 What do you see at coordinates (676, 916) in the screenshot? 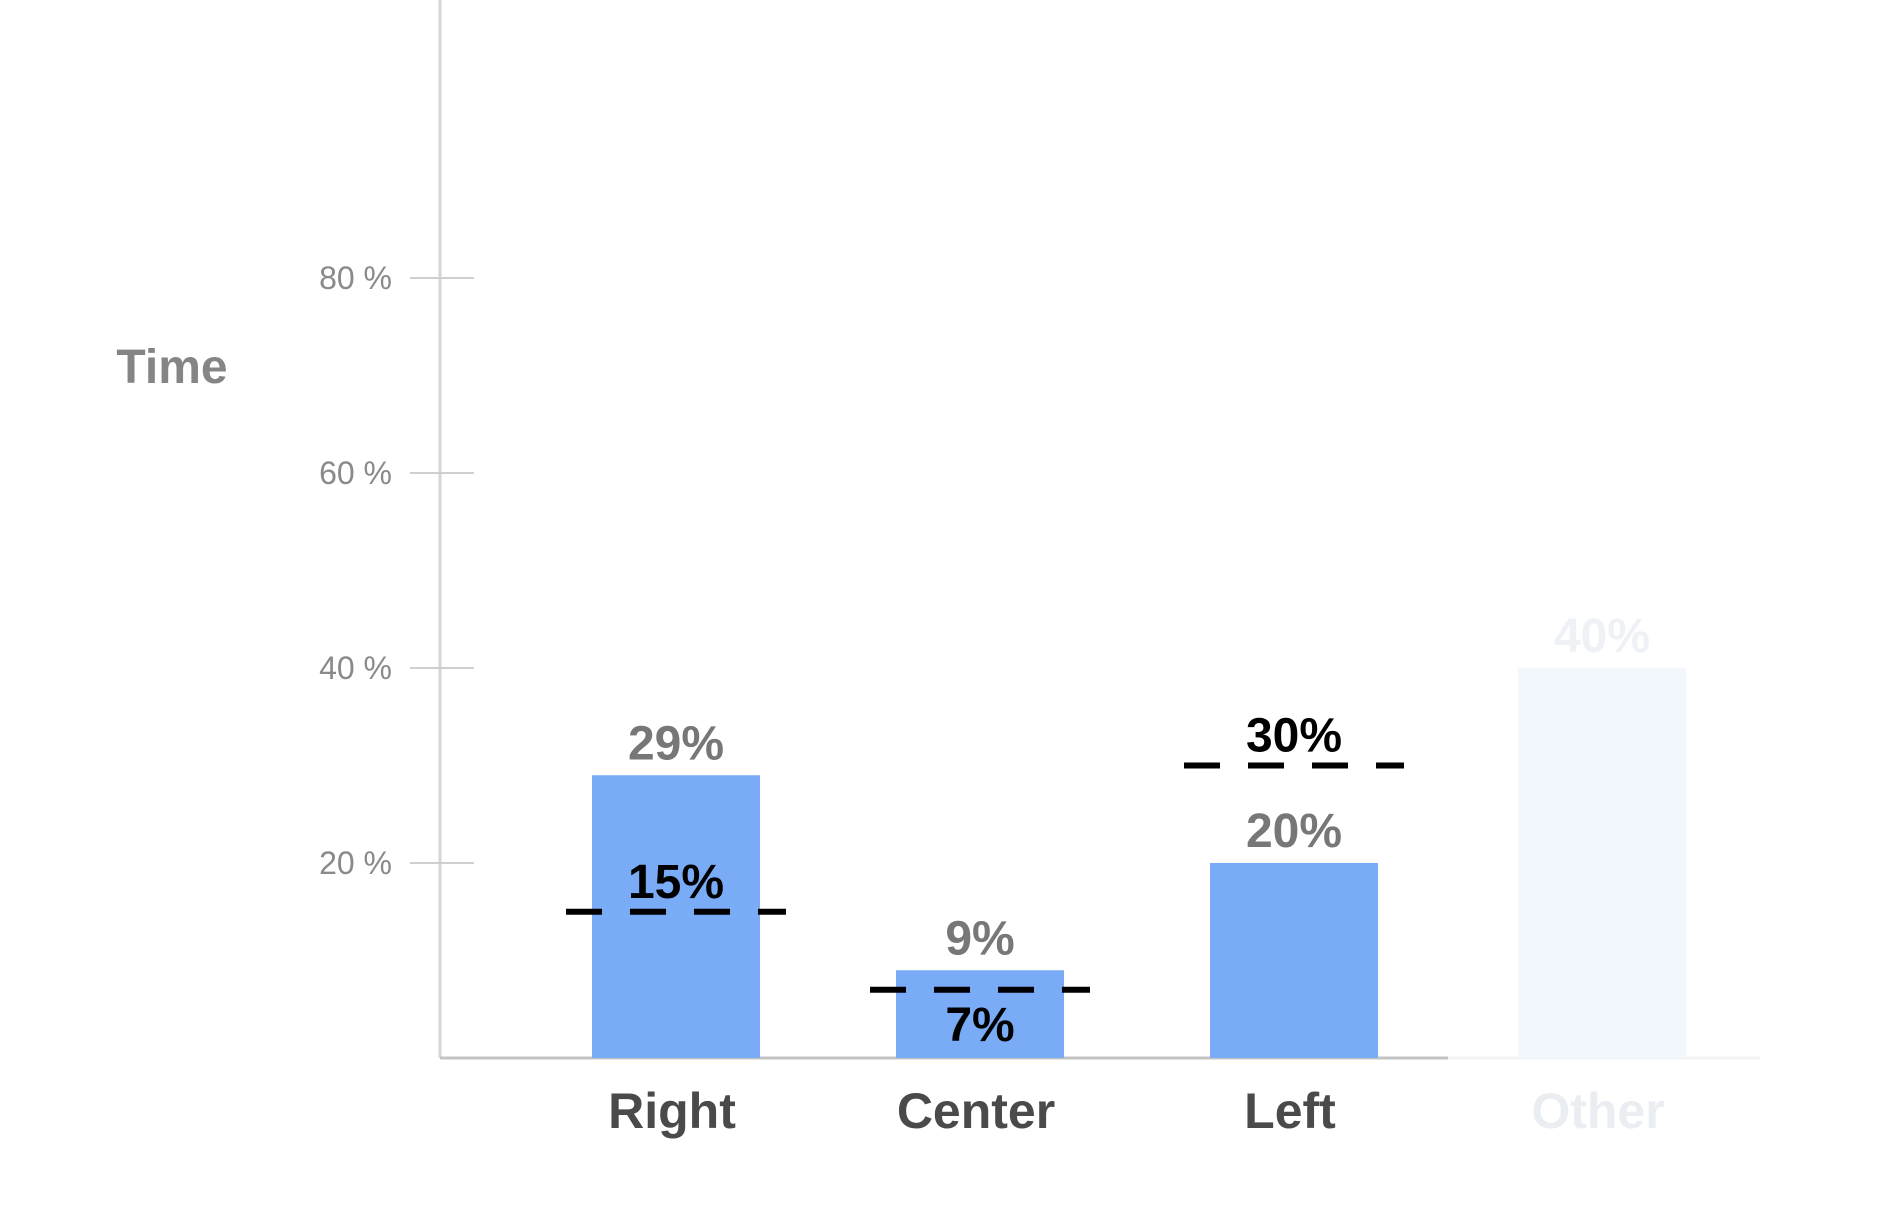
I see `bar-right` at bounding box center [676, 916].